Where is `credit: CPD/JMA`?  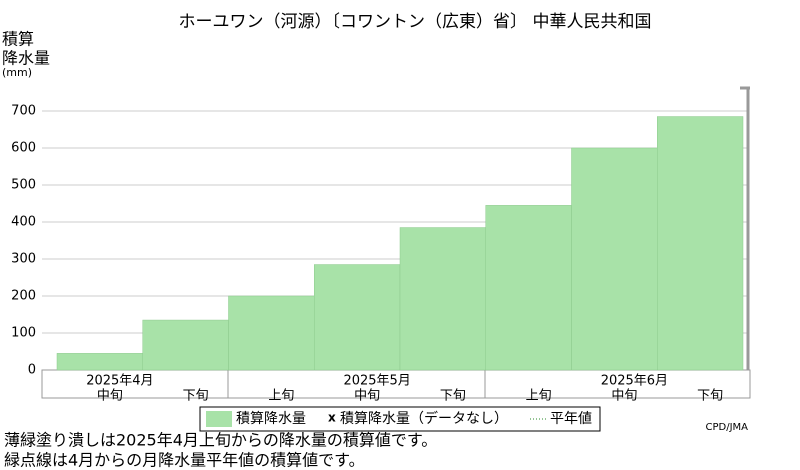
credit: CPD/JMA is located at coordinates (727, 427).